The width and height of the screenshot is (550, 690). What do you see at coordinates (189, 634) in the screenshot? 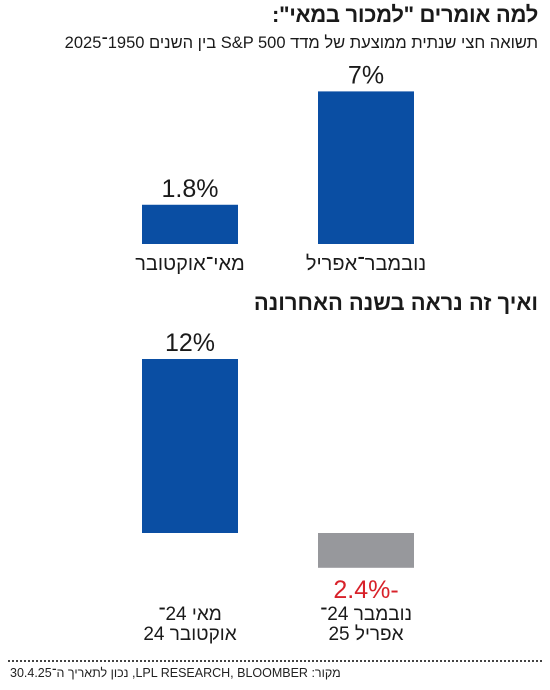
I see `category-label-2-1-line-2: אוקטובר 24` at bounding box center [189, 634].